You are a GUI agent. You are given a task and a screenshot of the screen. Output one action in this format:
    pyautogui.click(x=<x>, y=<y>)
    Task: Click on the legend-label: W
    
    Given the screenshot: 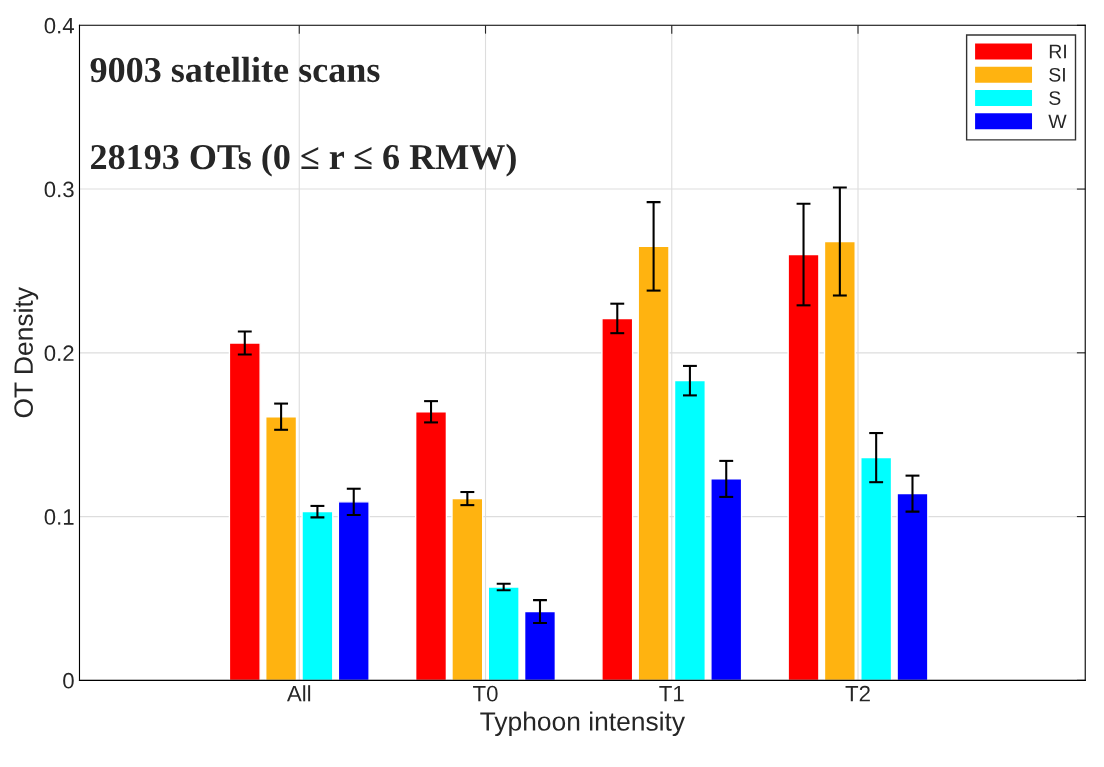 What is the action you would take?
    pyautogui.click(x=1057, y=121)
    